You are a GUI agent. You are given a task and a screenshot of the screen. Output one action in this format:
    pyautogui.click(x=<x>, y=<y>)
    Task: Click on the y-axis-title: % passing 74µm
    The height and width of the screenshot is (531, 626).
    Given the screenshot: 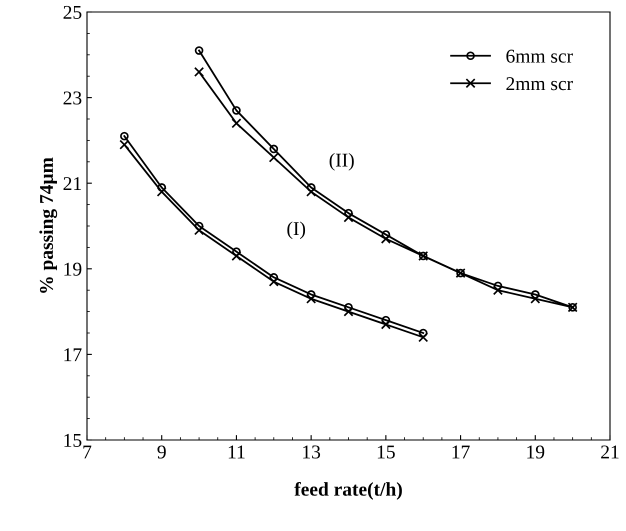 What is the action you would take?
    pyautogui.click(x=48, y=225)
    